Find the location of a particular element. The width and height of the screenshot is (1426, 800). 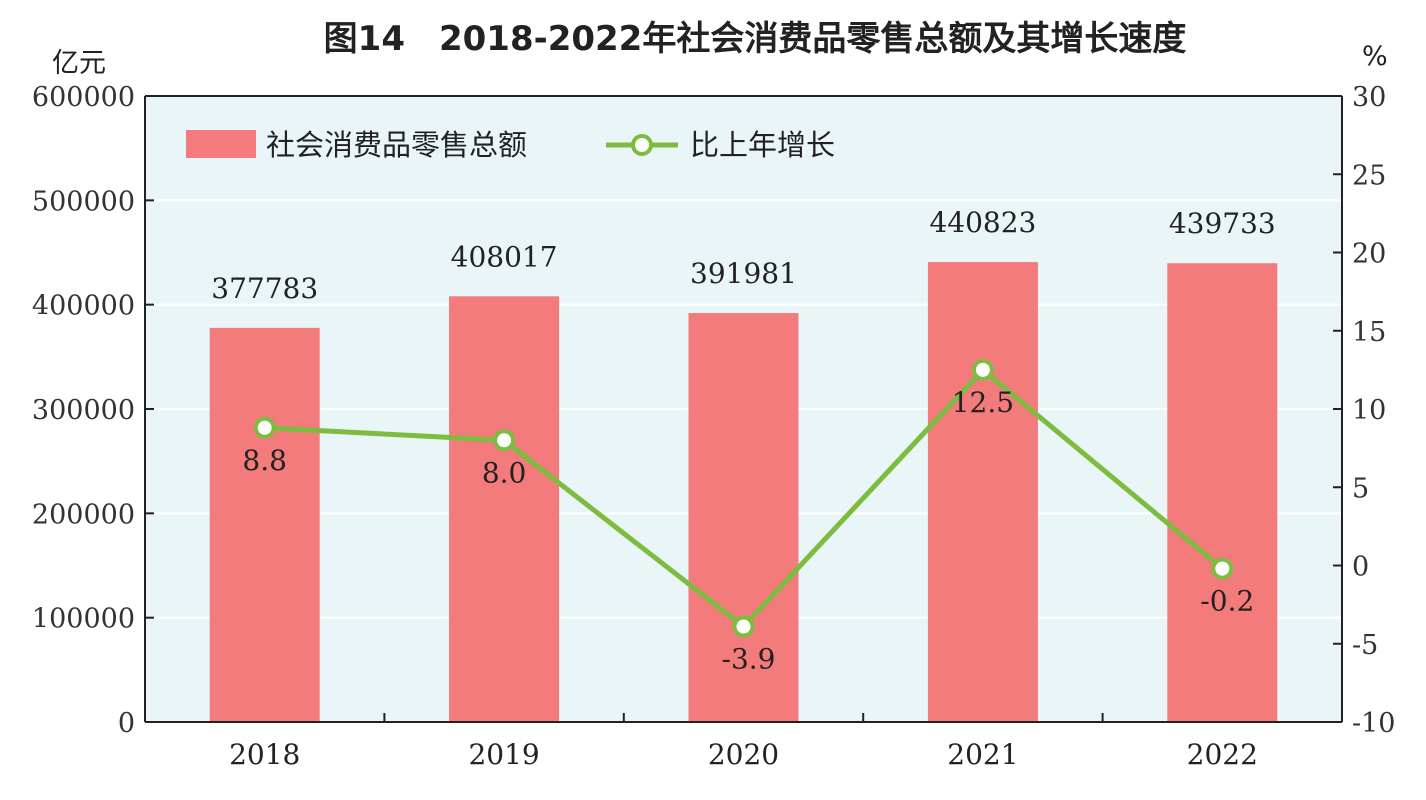

growth-value-label-2022: -0.2 is located at coordinates (1227, 601).